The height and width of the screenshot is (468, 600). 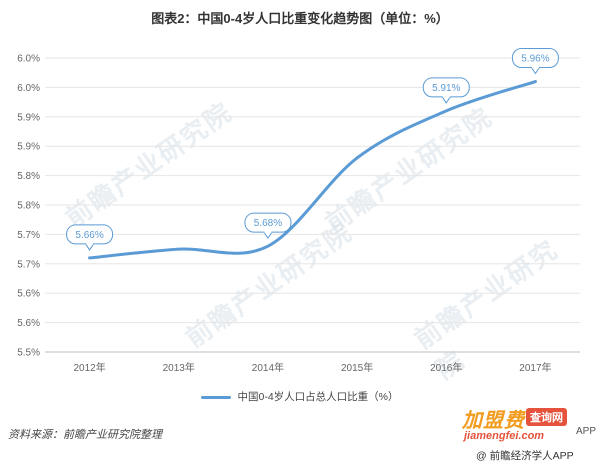 I want to click on legend-swatch, so click(x=216, y=397).